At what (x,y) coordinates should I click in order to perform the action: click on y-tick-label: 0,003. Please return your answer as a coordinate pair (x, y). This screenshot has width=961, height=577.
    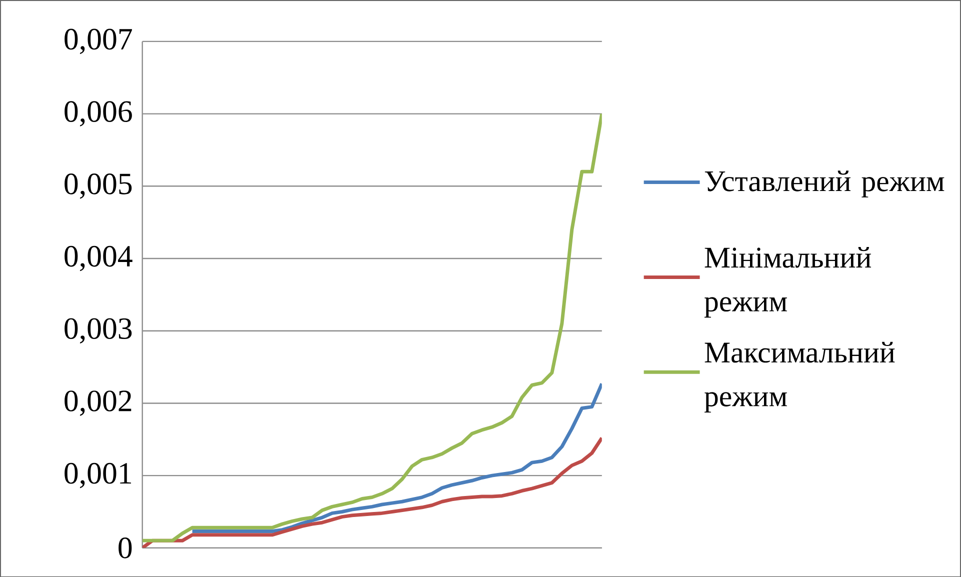
    Looking at the image, I should click on (98, 331).